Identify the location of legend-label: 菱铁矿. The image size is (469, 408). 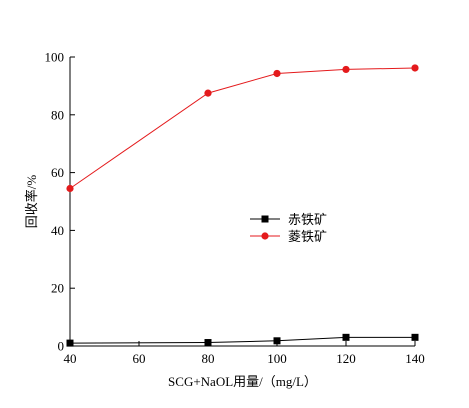
(307, 237).